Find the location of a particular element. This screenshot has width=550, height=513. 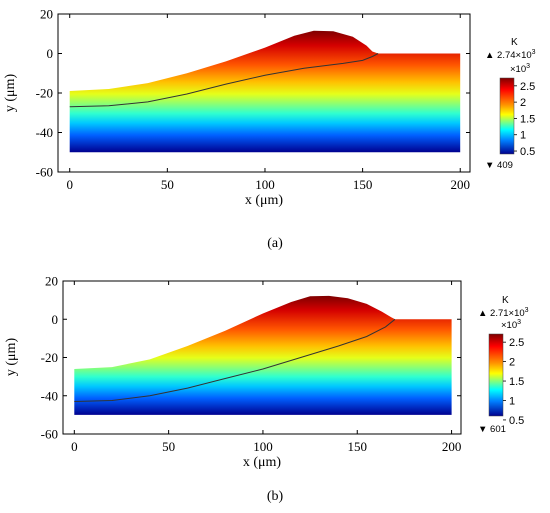

panel-caption: (b) is located at coordinates (275, 496).